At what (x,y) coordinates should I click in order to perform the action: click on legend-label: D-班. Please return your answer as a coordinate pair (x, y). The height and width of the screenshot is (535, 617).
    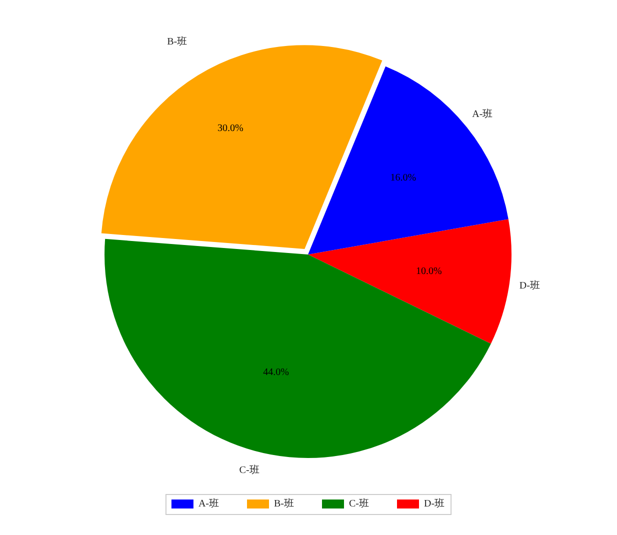
    Looking at the image, I should click on (434, 504).